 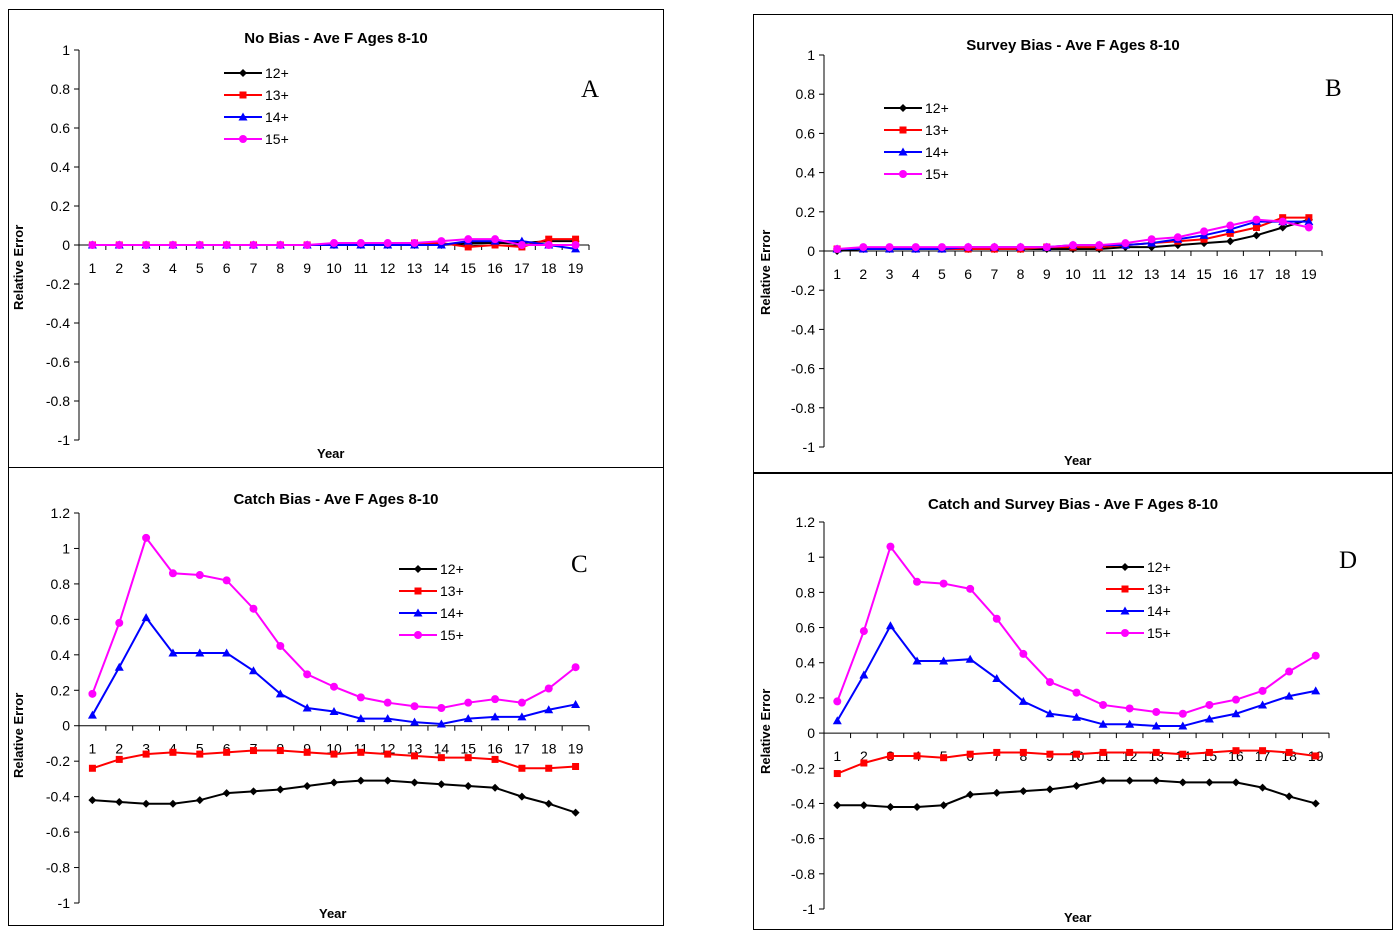 What do you see at coordinates (64, 440) in the screenshot?
I see `chart-a-y-tick-label: -1` at bounding box center [64, 440].